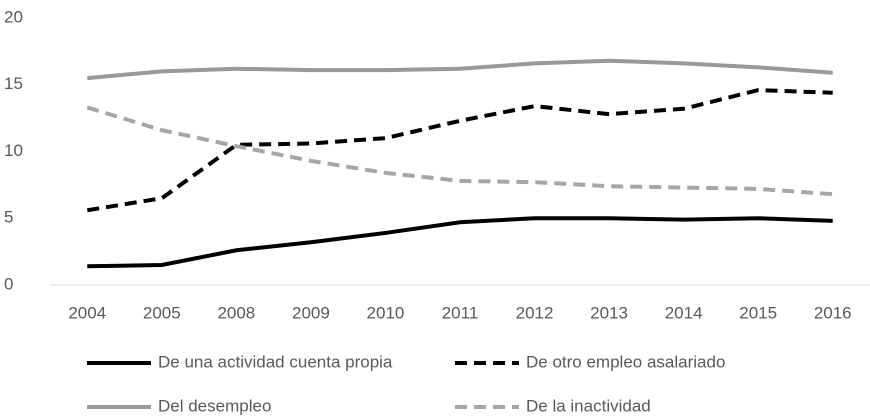 Image resolution: width=870 pixels, height=419 pixels. I want to click on x-tick-label: 2008, so click(236, 312).